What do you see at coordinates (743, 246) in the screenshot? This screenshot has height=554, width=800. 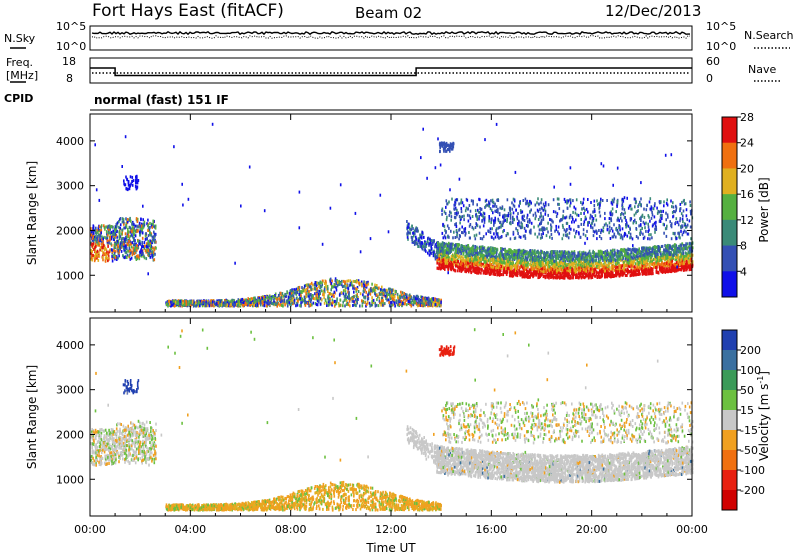 I see `colorbar-tick-label: 8` at bounding box center [743, 246].